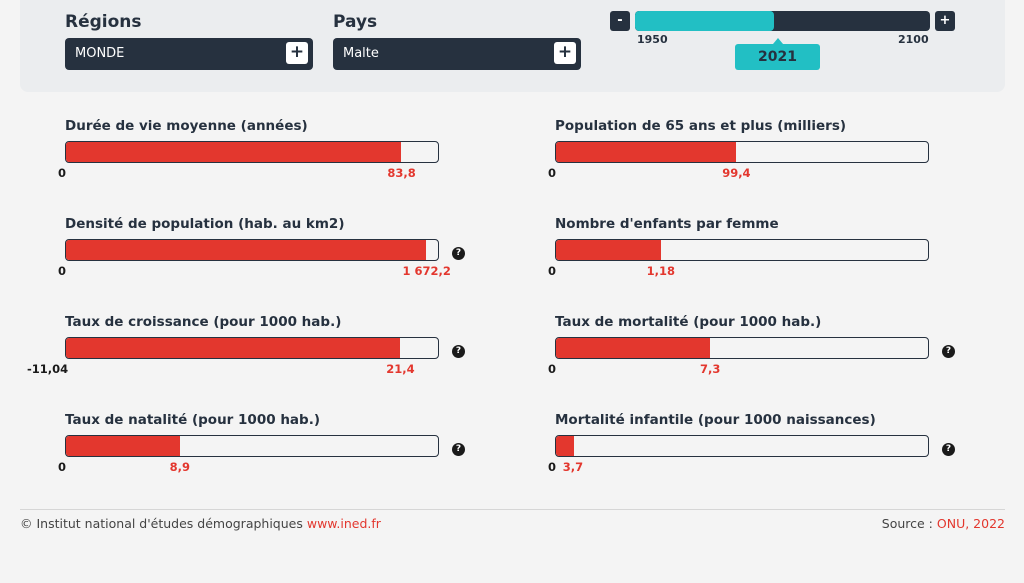  I want to click on pays-select: Malte +, so click(457, 54).